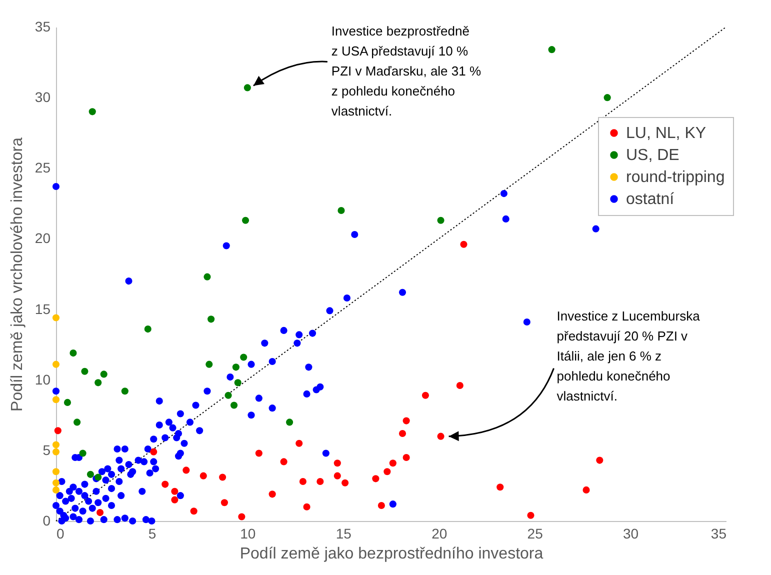  I want to click on x-tick-label: 20, so click(440, 534).